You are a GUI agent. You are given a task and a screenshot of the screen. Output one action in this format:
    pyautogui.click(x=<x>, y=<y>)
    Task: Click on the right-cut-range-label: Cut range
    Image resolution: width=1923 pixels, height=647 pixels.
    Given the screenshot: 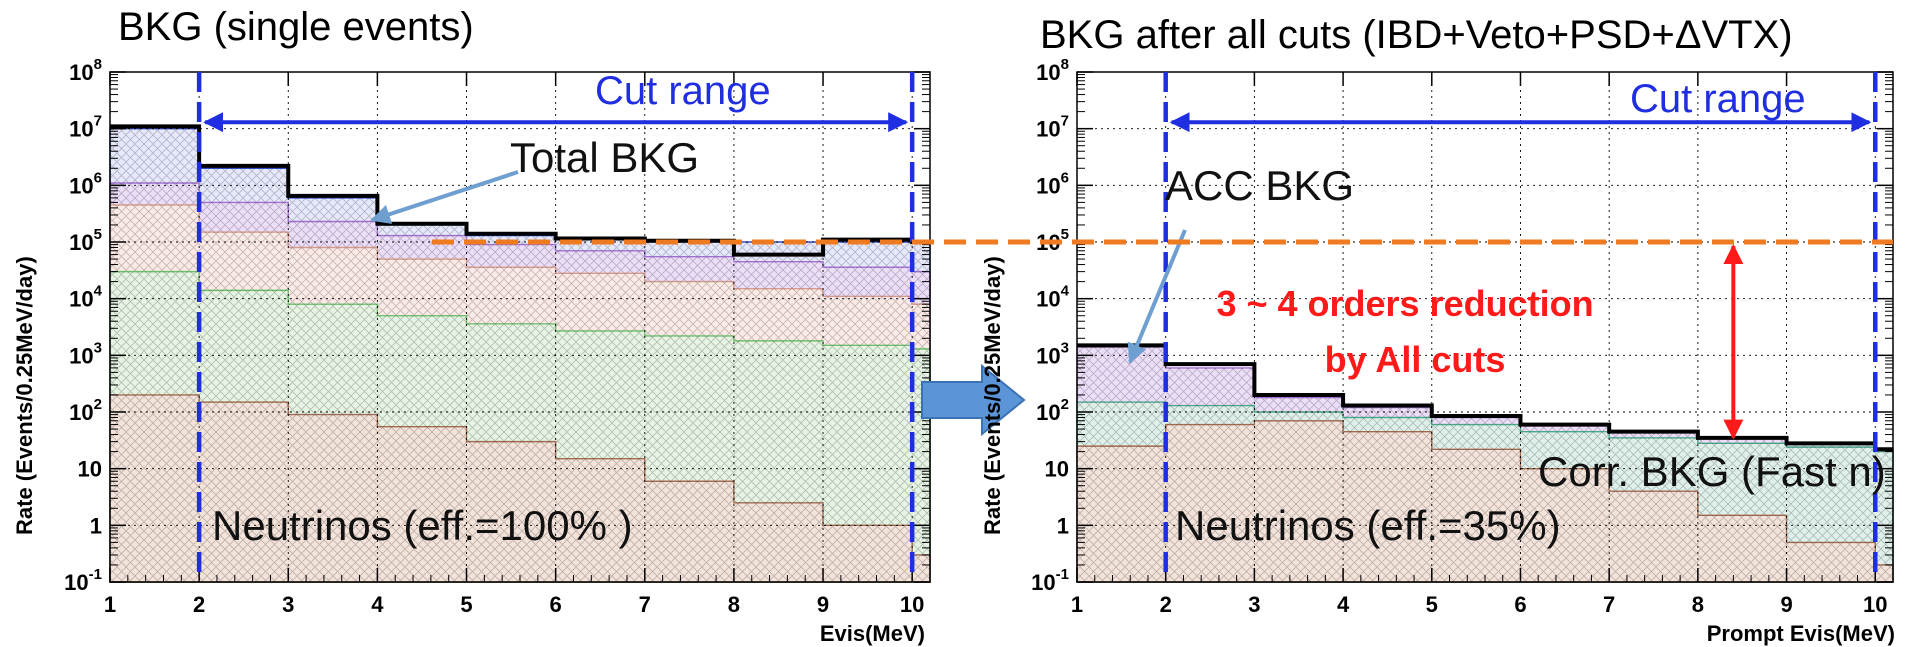 What is the action you would take?
    pyautogui.click(x=1718, y=99)
    